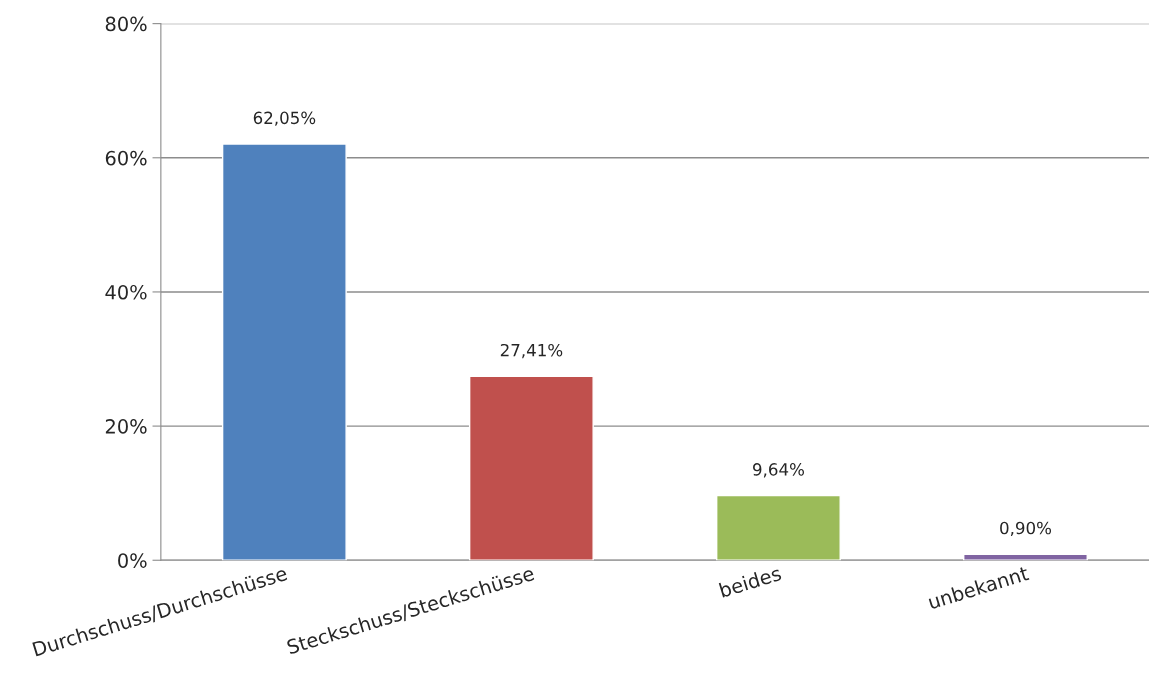  I want to click on y-tick-label: 20%, so click(126, 426).